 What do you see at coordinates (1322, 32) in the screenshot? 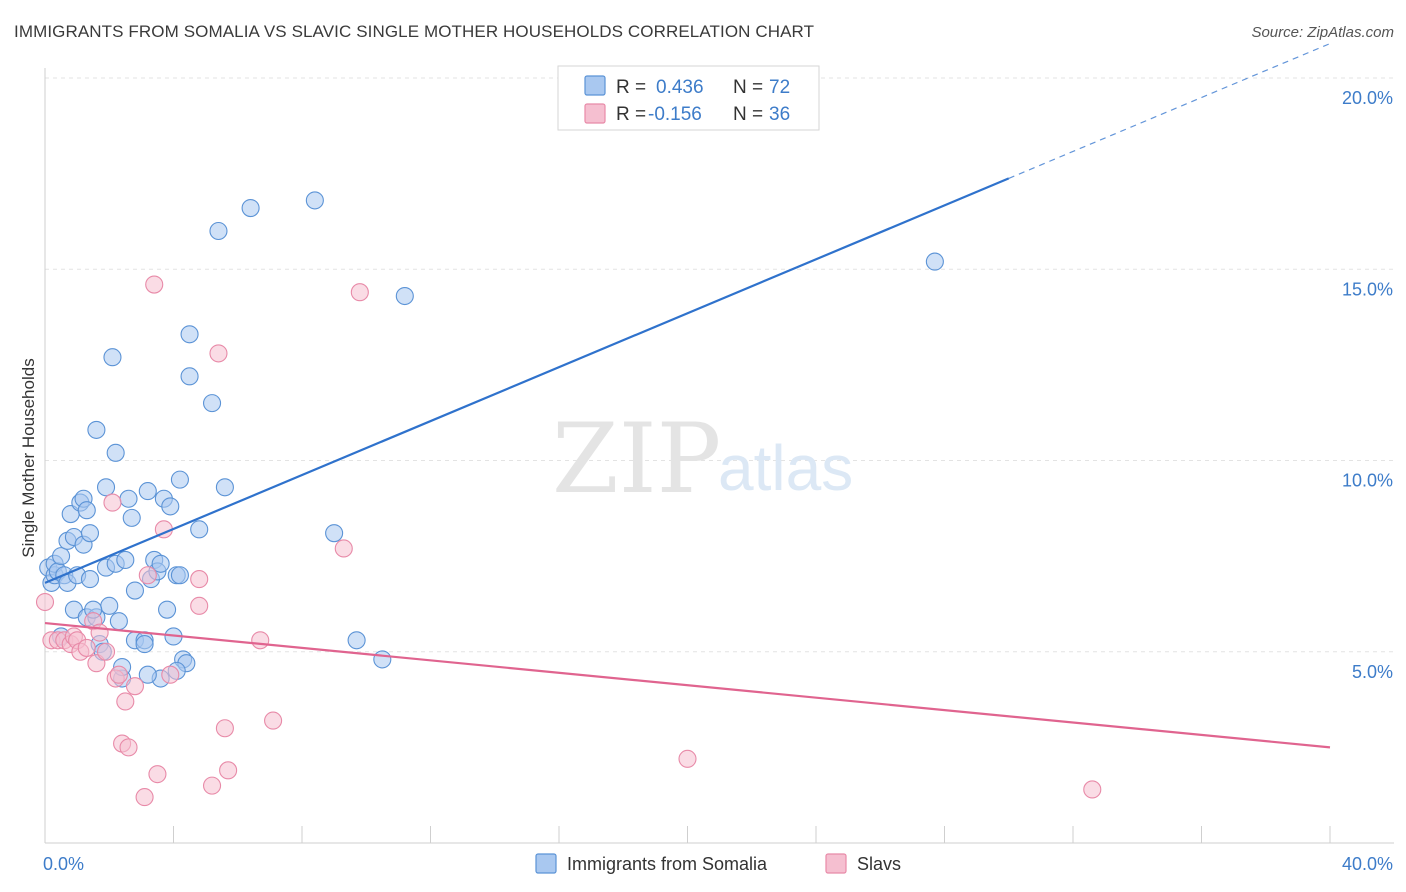
I see `source-credit: Source: ZipAtlas.com` at bounding box center [1322, 32].